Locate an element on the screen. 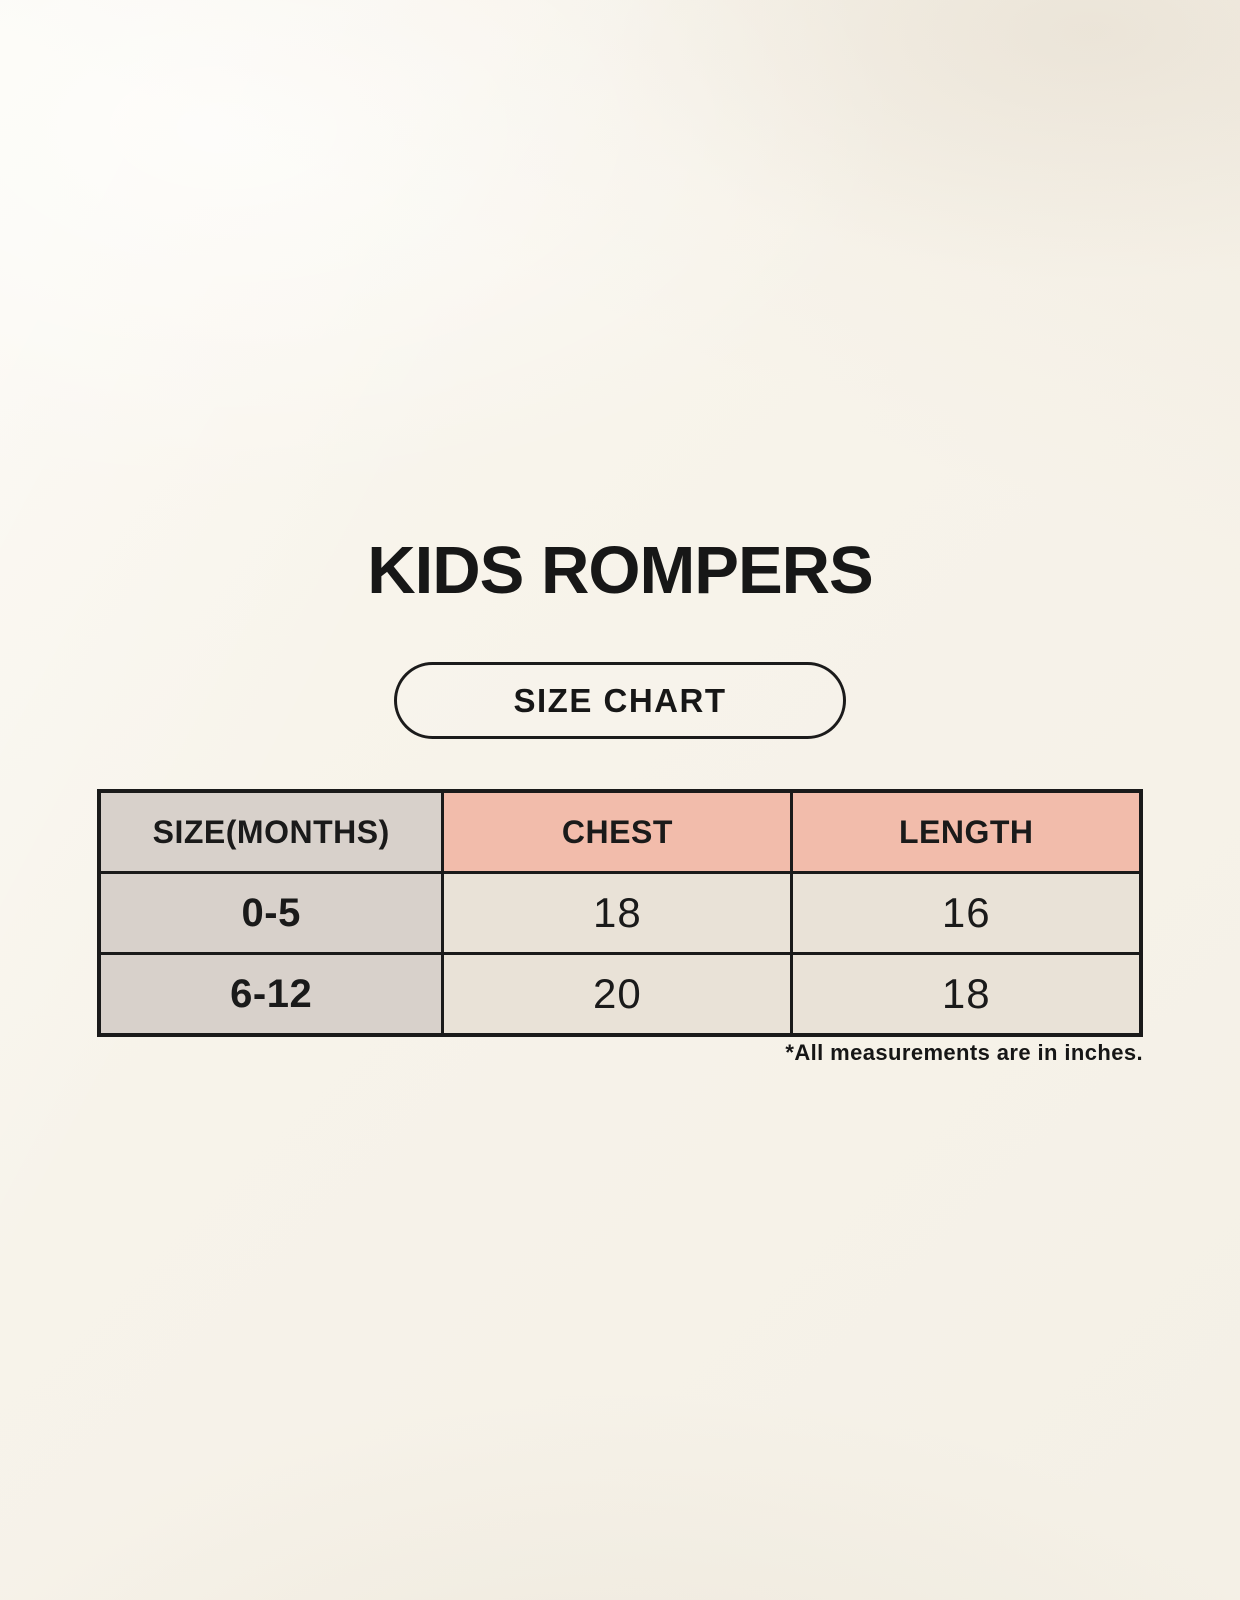 The height and width of the screenshot is (1600, 1240). chest-cell-6-12: 20 is located at coordinates (617, 994).